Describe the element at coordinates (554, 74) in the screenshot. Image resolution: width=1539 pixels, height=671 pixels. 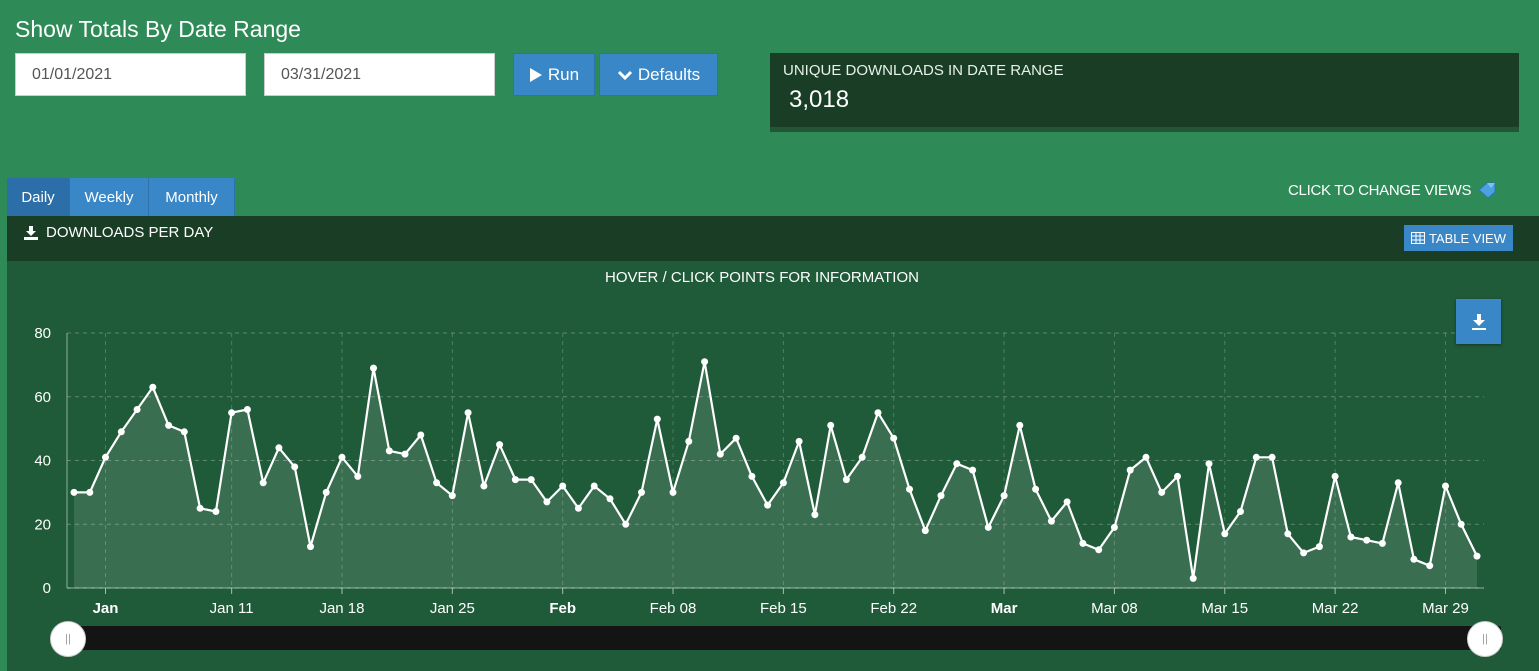
I see `run-button: Run` at that location.